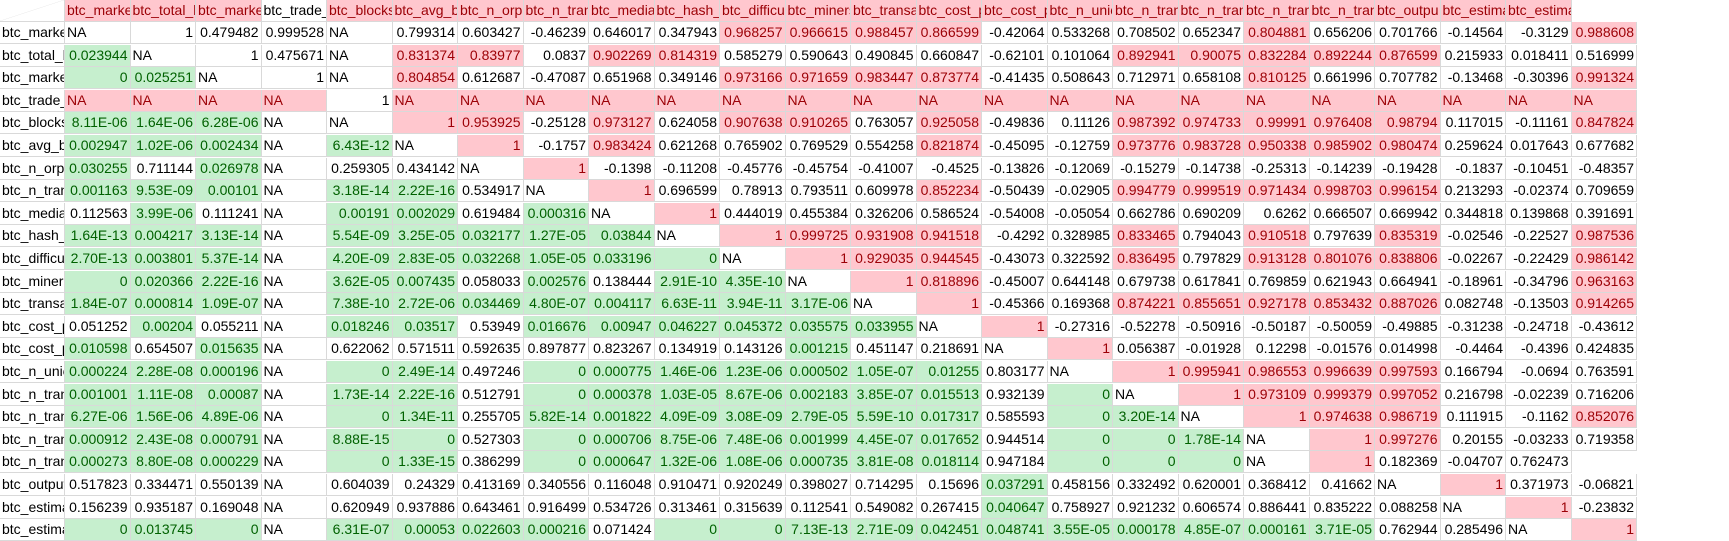  I want to click on table-cell: 0.015635, so click(229, 349).